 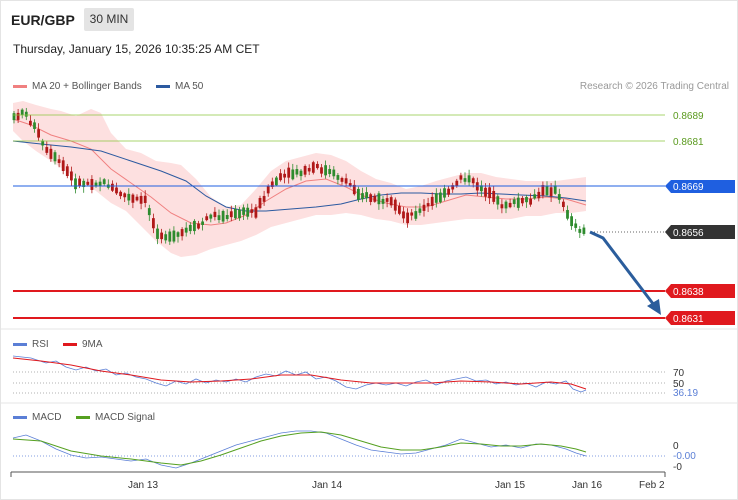 What do you see at coordinates (77, 86) in the screenshot?
I see `legend-ma20: MA 20 + Bollinger Bands` at bounding box center [77, 86].